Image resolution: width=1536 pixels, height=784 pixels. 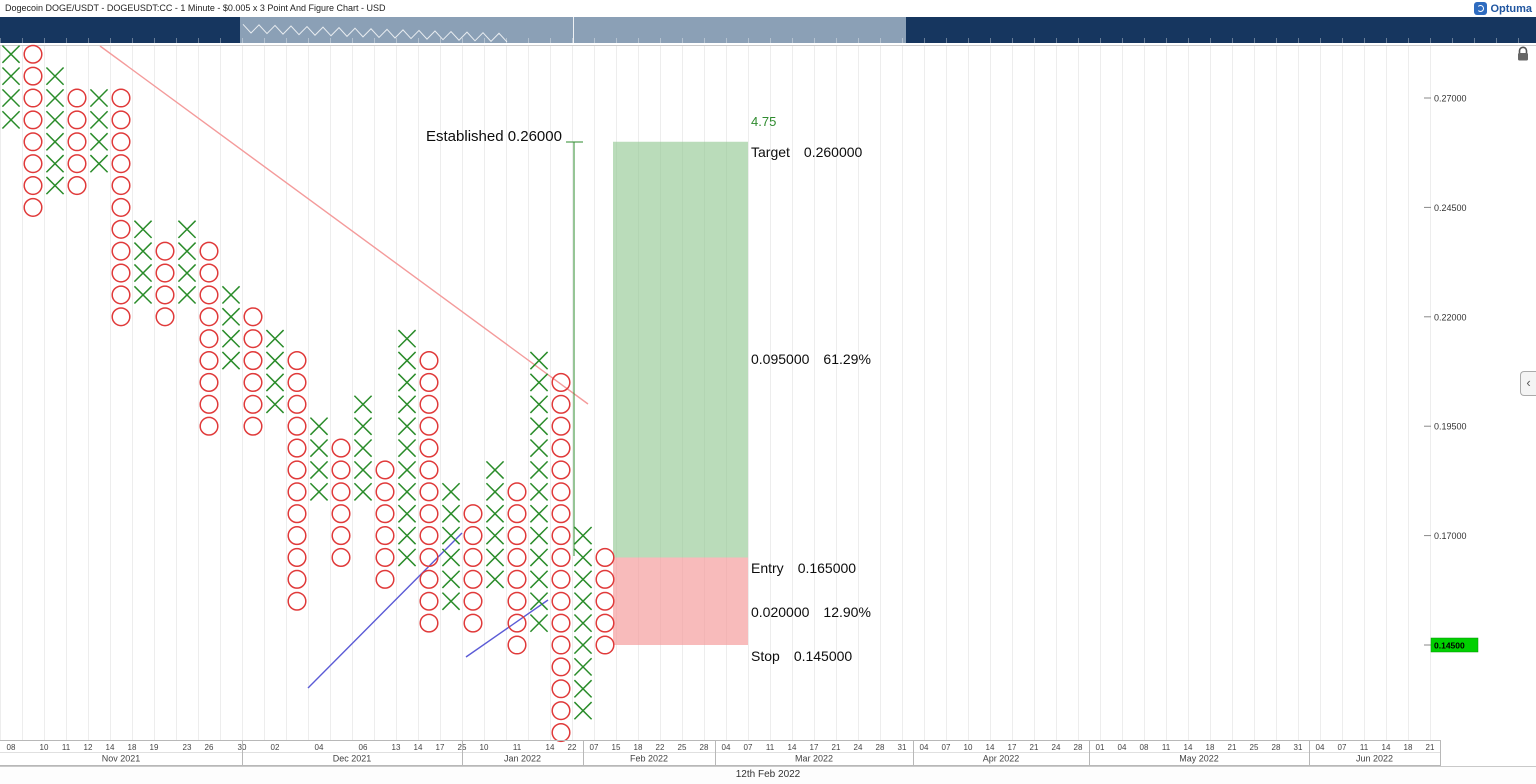 What do you see at coordinates (154, 747) in the screenshot?
I see `svg-text: 19` at bounding box center [154, 747].